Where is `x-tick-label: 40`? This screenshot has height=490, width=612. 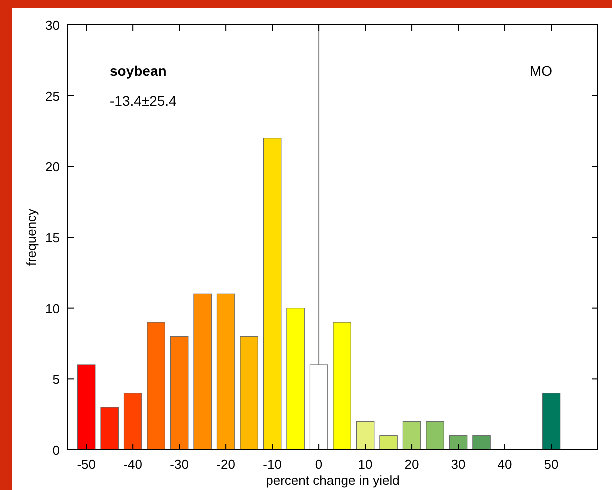
x-tick-label: 40 is located at coordinates (505, 464).